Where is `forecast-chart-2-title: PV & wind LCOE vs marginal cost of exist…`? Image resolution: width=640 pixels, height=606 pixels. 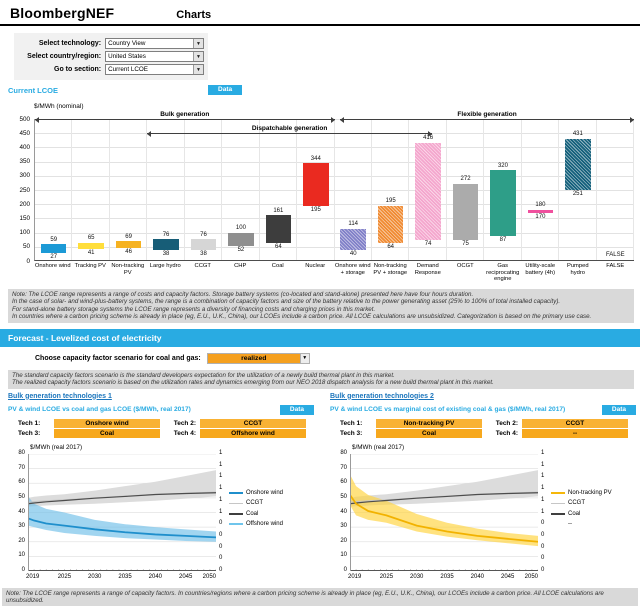 forecast-chart-2-title: PV & wind LCOE vs marginal cost of exist… is located at coordinates (448, 410).